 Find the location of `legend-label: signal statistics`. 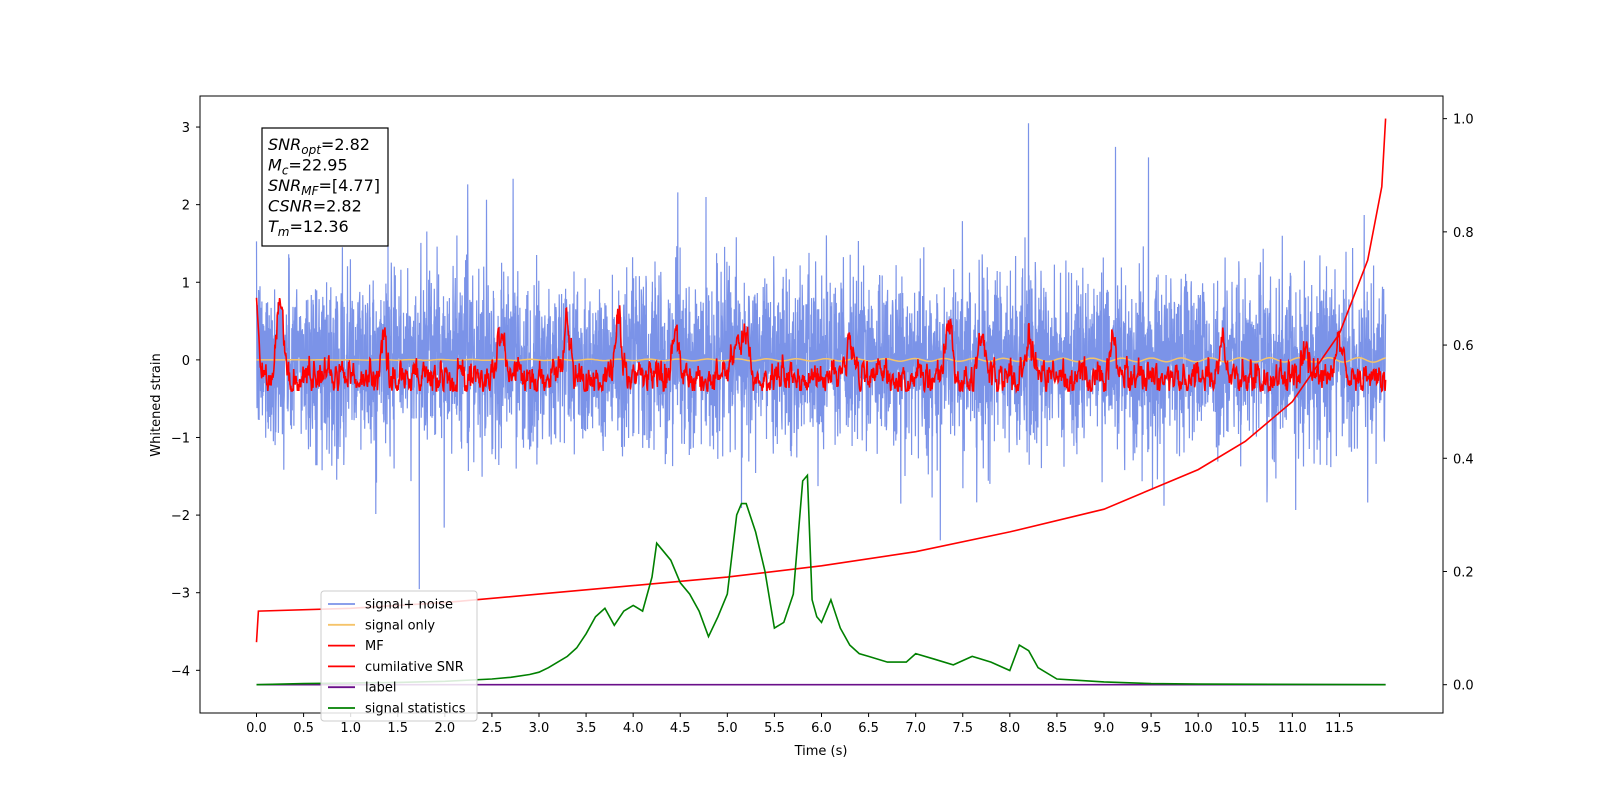

legend-label: signal statistics is located at coordinates (415, 709).